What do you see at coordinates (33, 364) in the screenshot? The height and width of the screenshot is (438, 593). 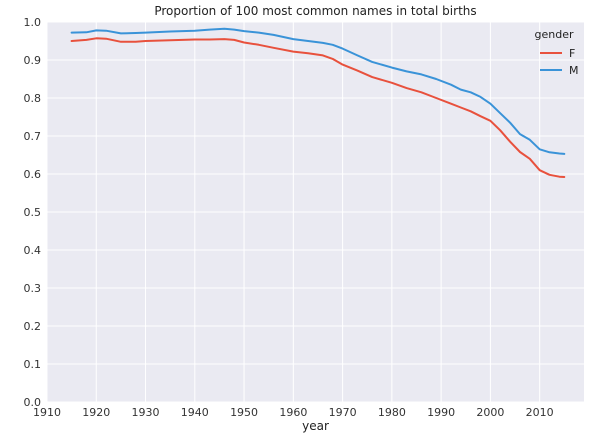 I see `y-tick-label: 0.1` at bounding box center [33, 364].